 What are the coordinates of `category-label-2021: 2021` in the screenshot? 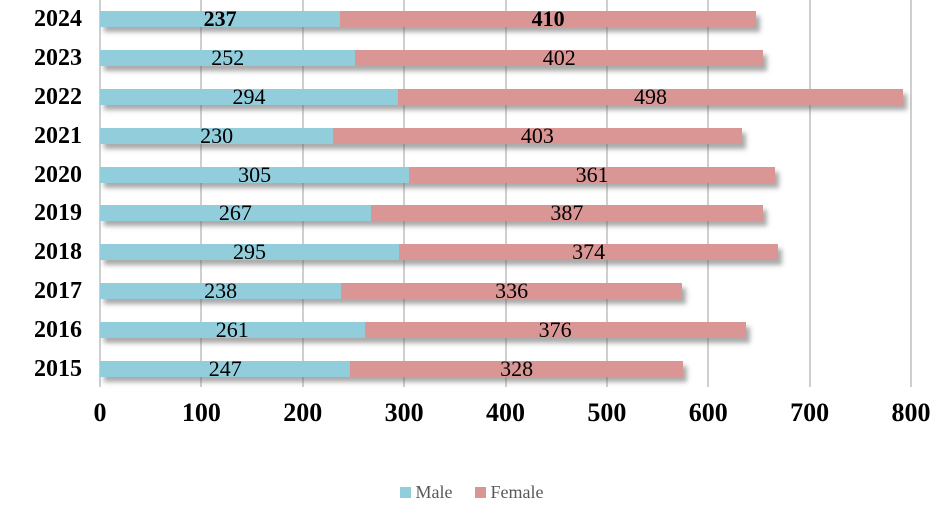 It's located at (58, 135).